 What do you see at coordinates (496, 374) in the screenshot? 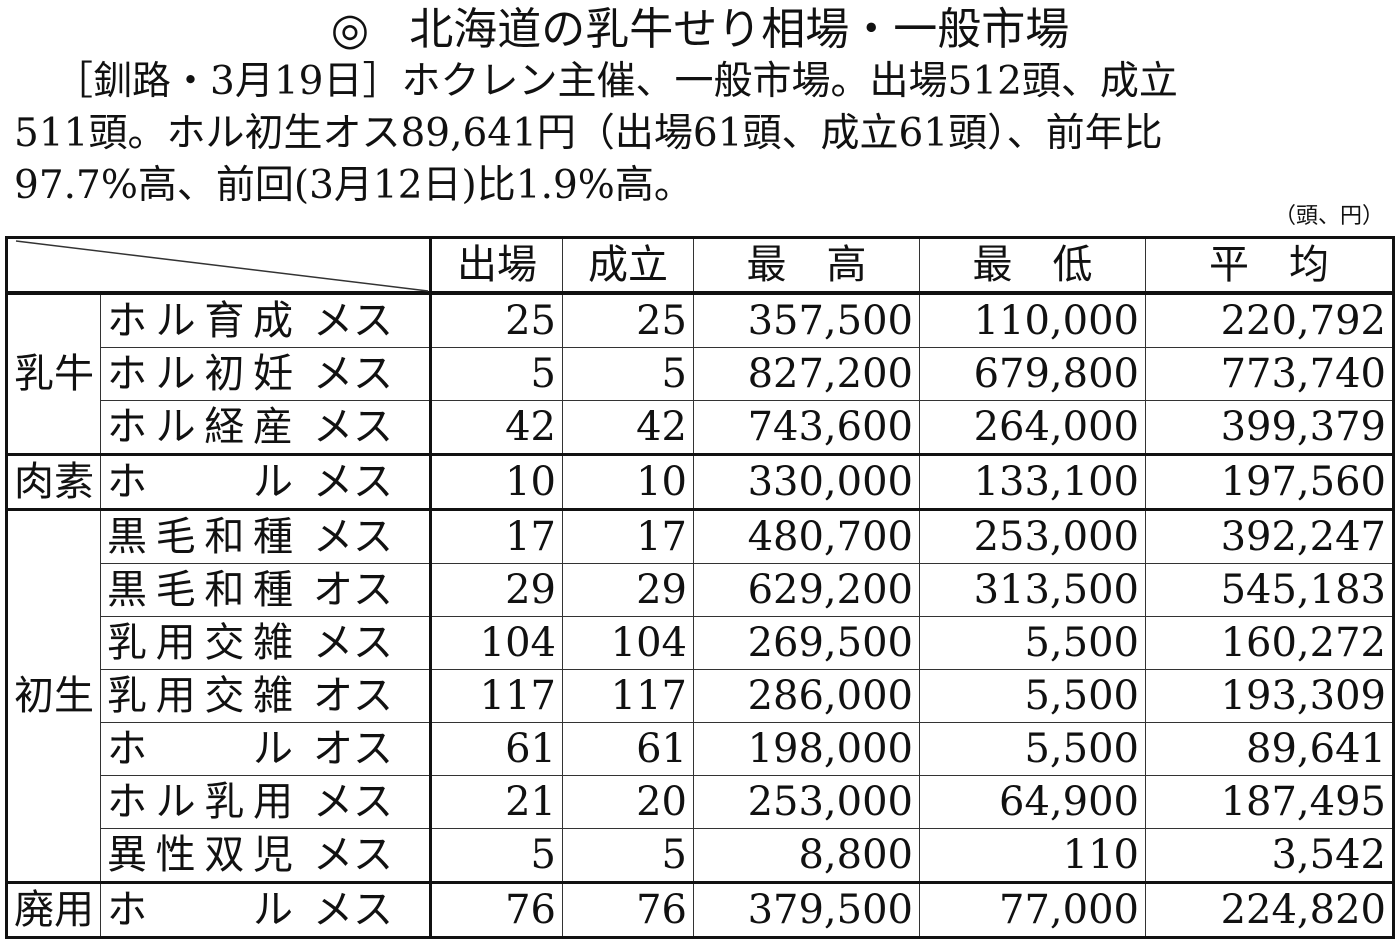
I see `listed-cell: 5` at bounding box center [496, 374].